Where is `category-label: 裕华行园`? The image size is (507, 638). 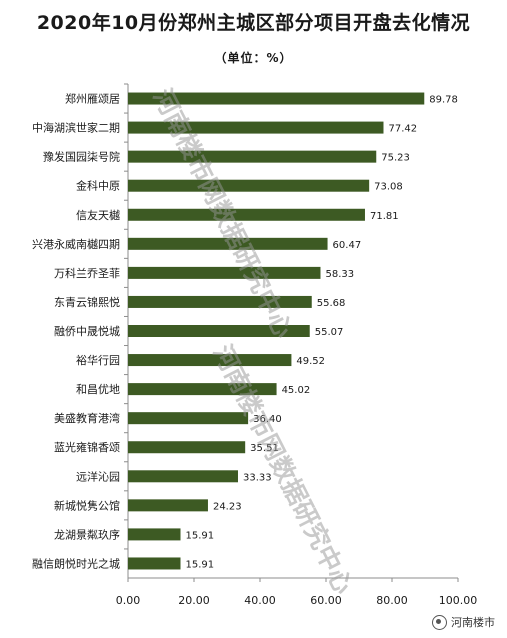 category-label: 裕华行园 is located at coordinates (98, 360).